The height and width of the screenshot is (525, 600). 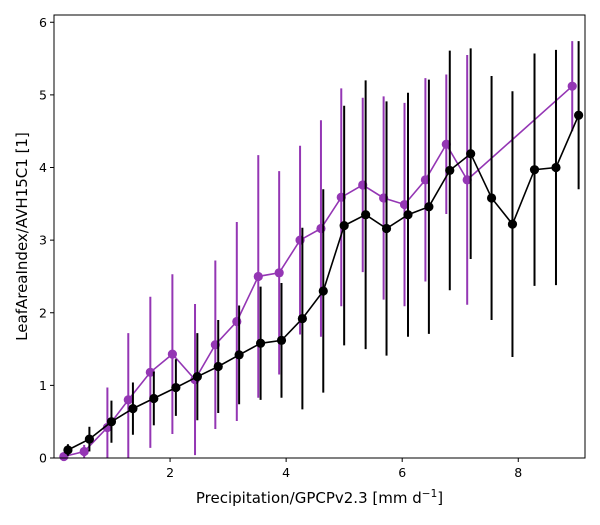 What do you see at coordinates (518, 472) in the screenshot?
I see `x-tick-label: 8` at bounding box center [518, 472].